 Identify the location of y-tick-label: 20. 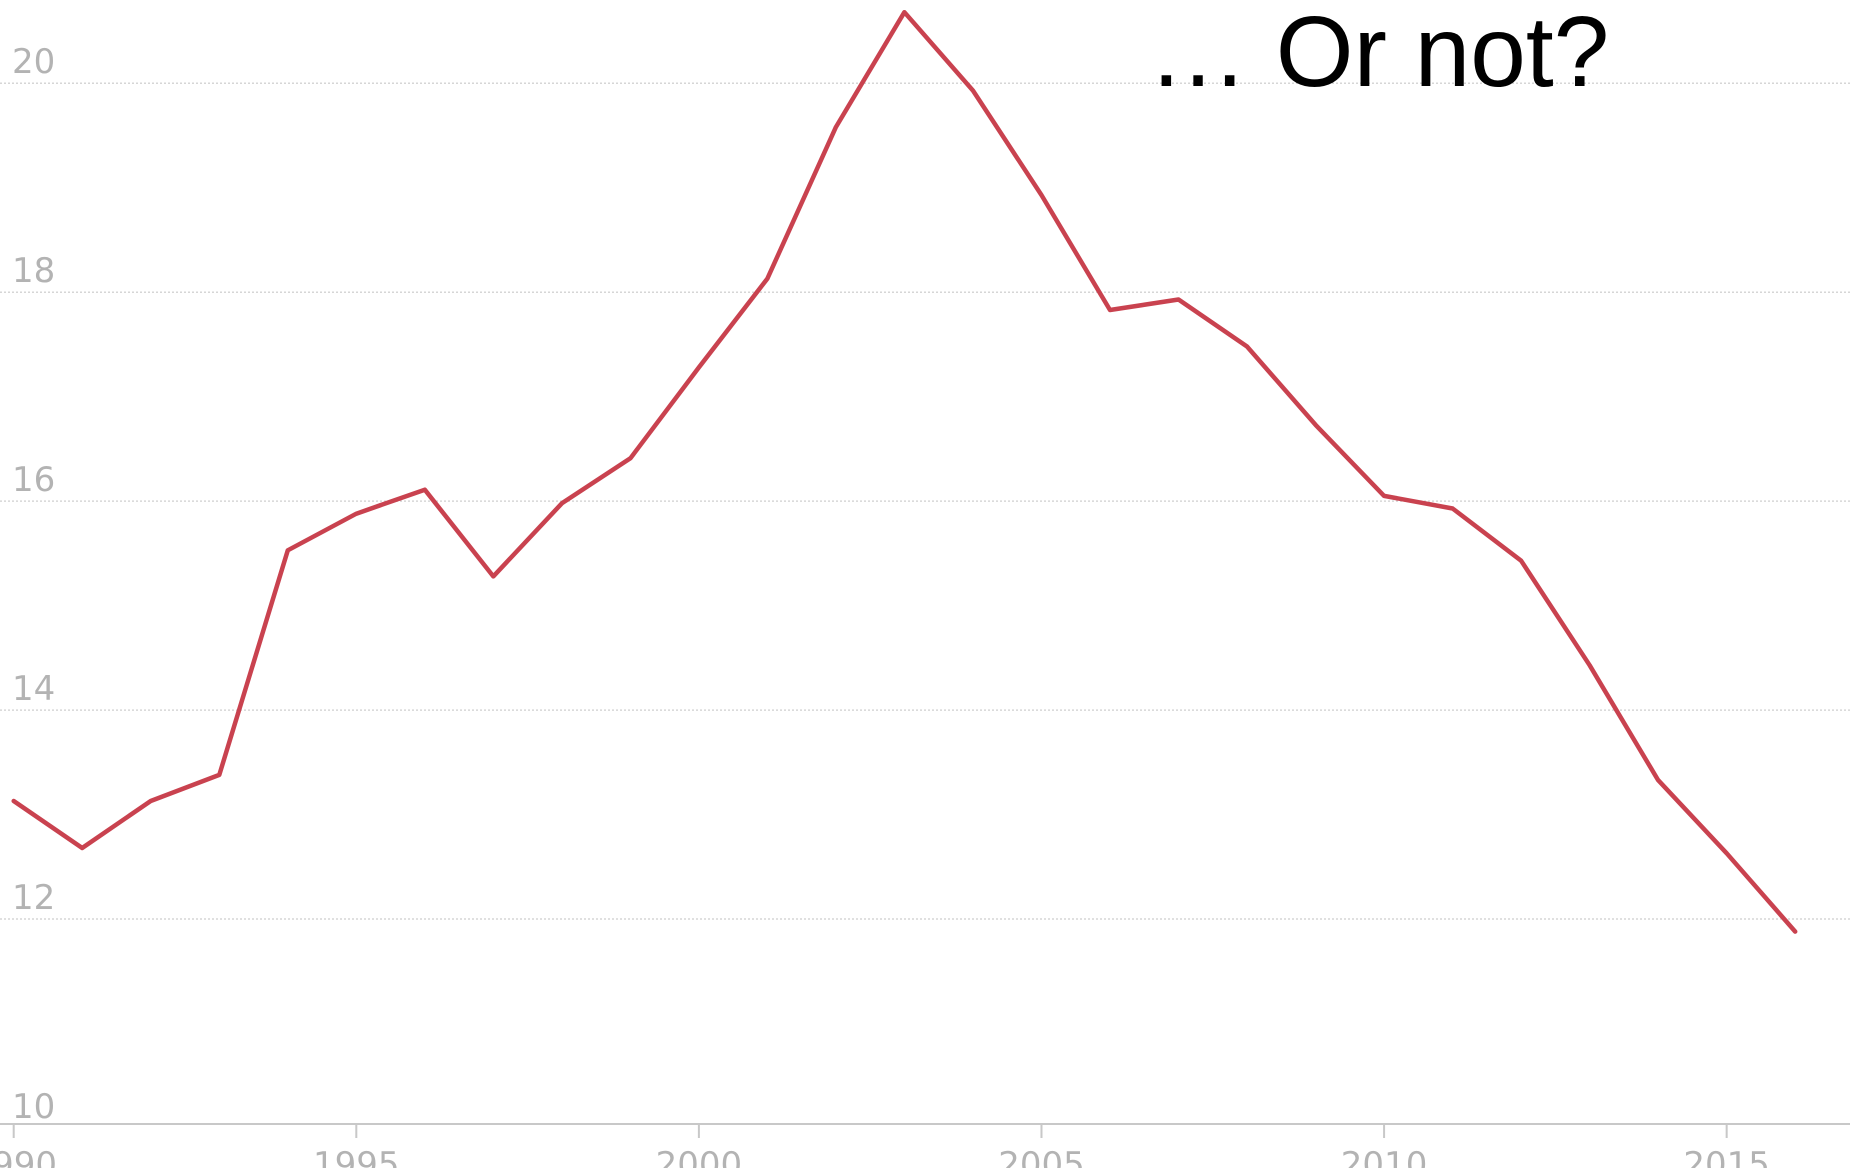
(33, 62).